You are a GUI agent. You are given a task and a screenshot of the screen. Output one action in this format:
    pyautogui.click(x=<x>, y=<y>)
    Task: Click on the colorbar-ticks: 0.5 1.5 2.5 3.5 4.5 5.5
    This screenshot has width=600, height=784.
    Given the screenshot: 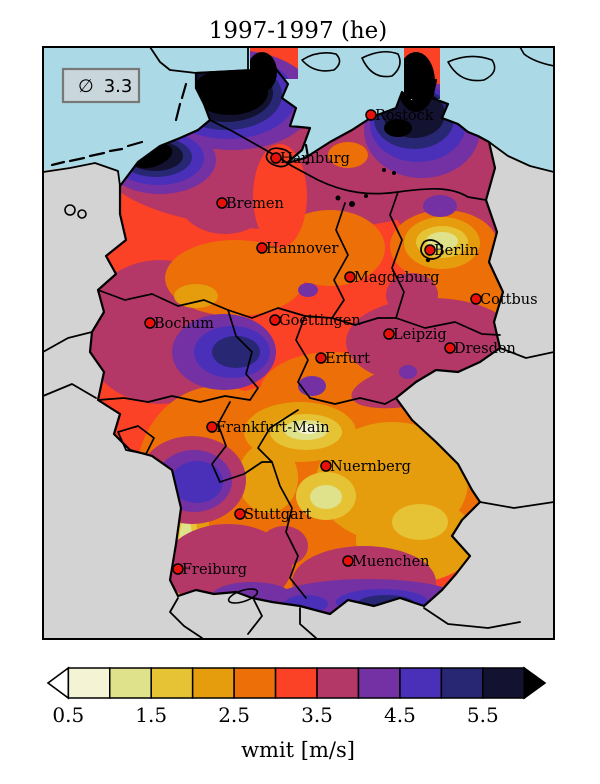 What is the action you would take?
    pyautogui.click(x=275, y=715)
    